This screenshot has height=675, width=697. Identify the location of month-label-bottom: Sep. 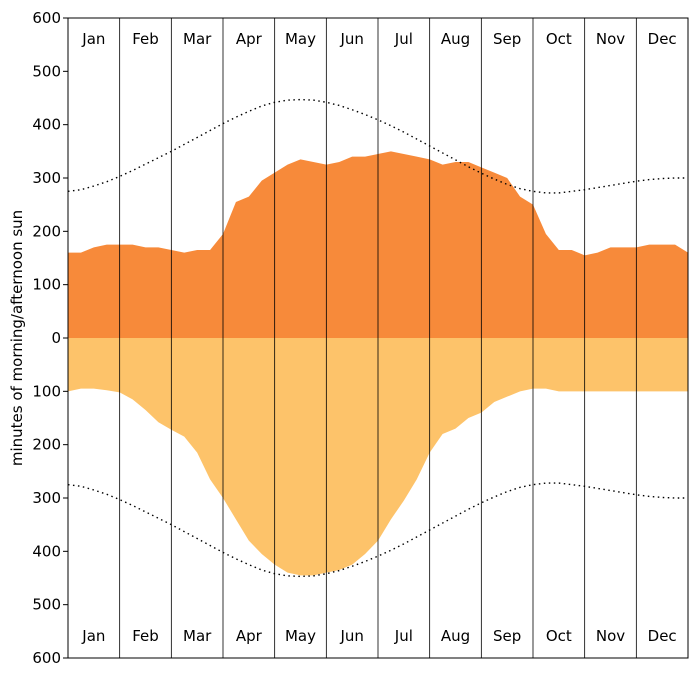
(507, 636).